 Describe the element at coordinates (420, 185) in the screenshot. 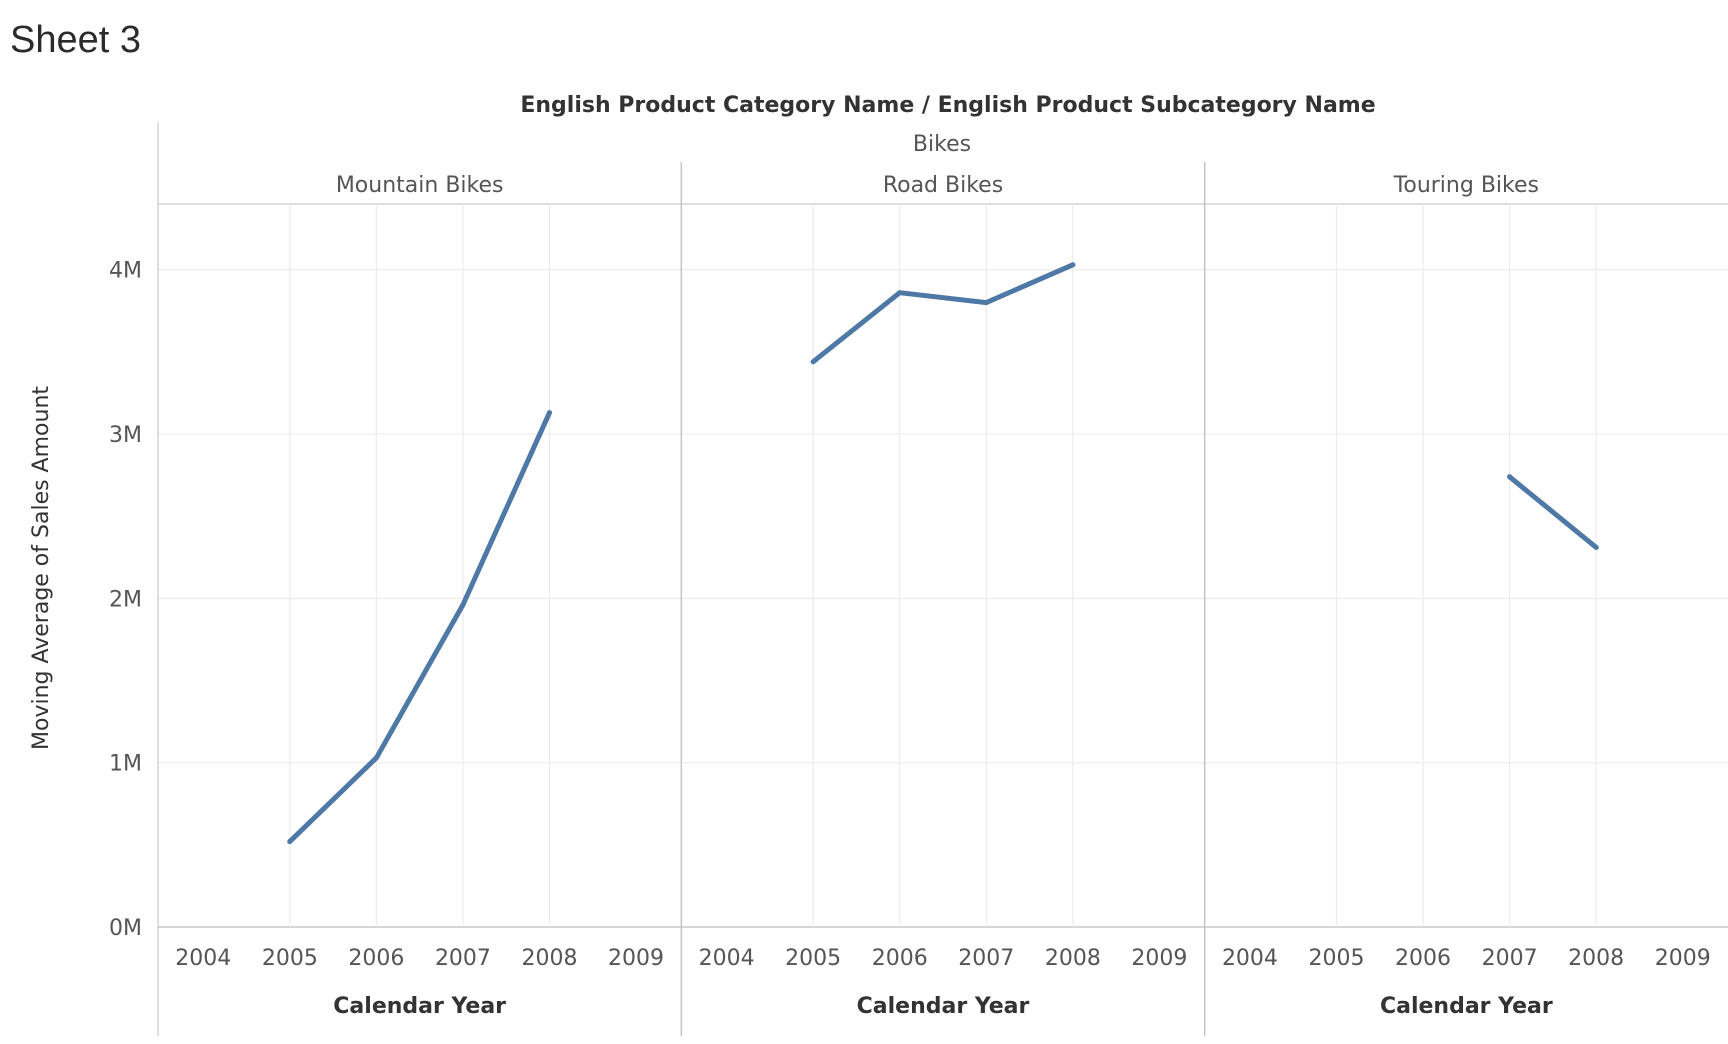

I see `subcategory-header: Mountain Bikes` at that location.